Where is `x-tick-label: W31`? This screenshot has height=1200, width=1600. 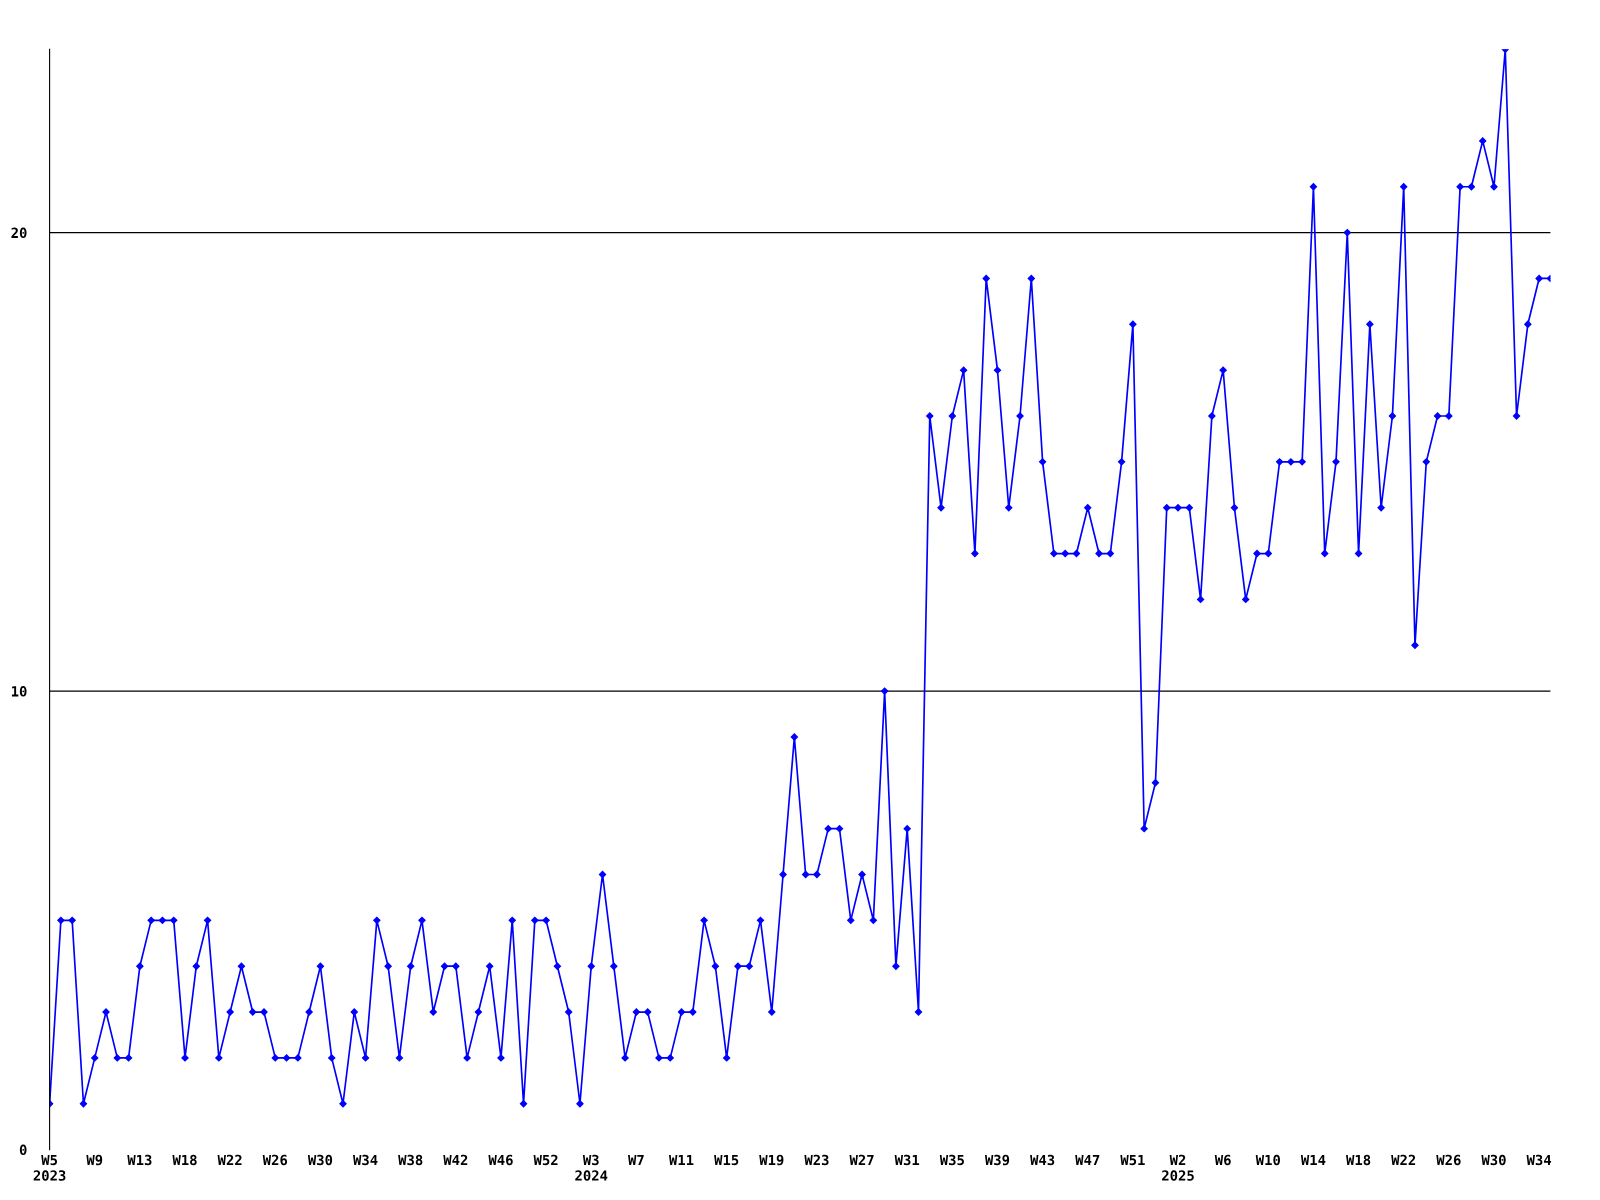 x-tick-label: W31 is located at coordinates (907, 1160).